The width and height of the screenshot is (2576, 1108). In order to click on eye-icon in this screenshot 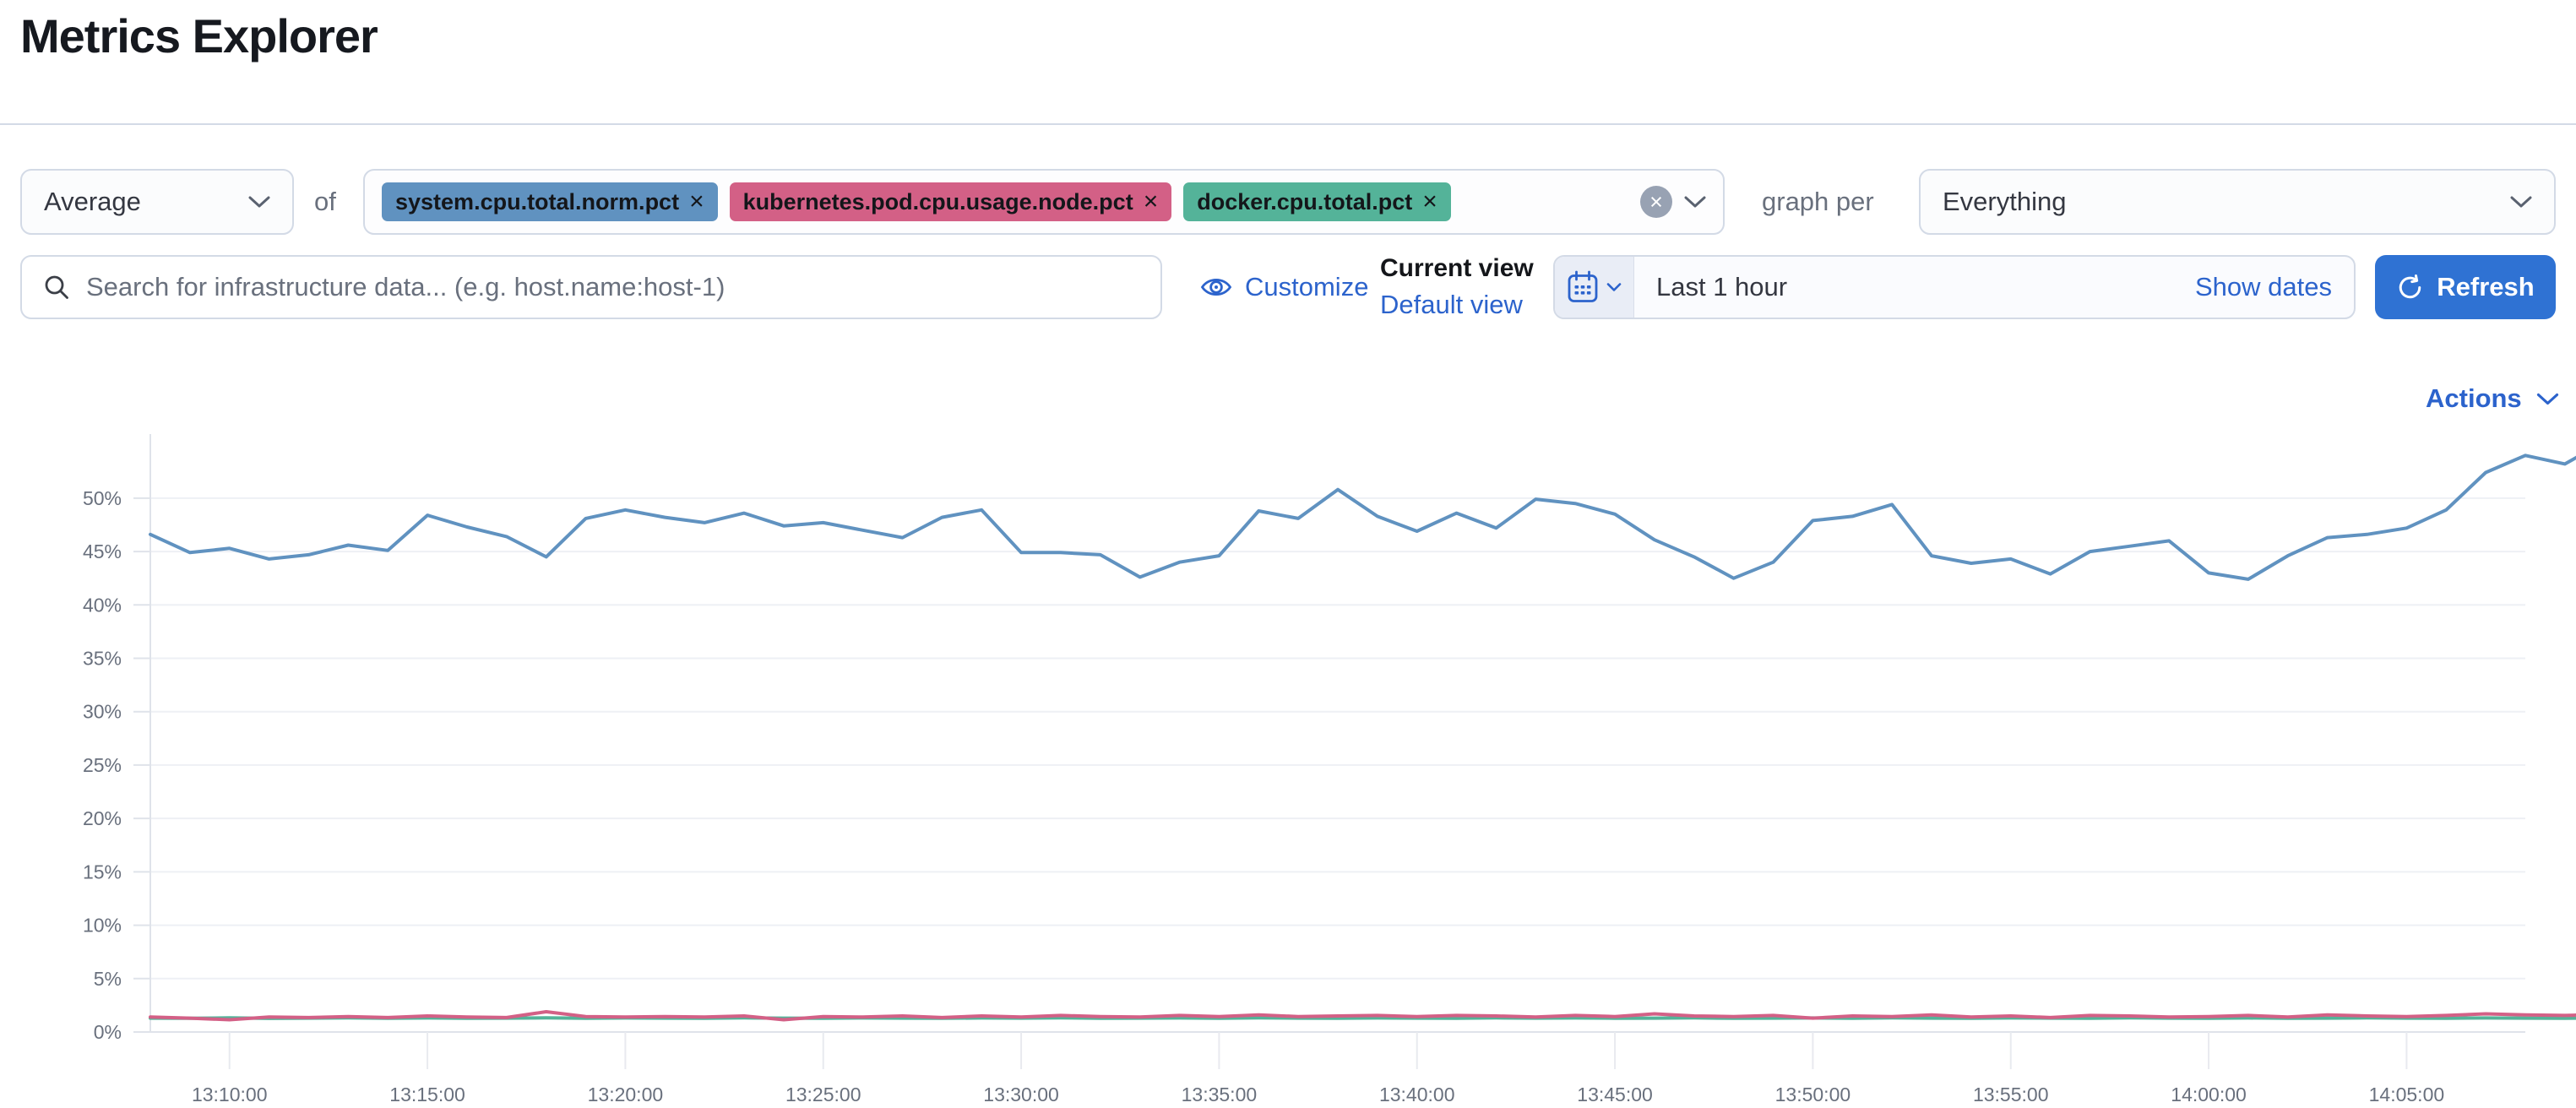, I will do `click(1216, 287)`.